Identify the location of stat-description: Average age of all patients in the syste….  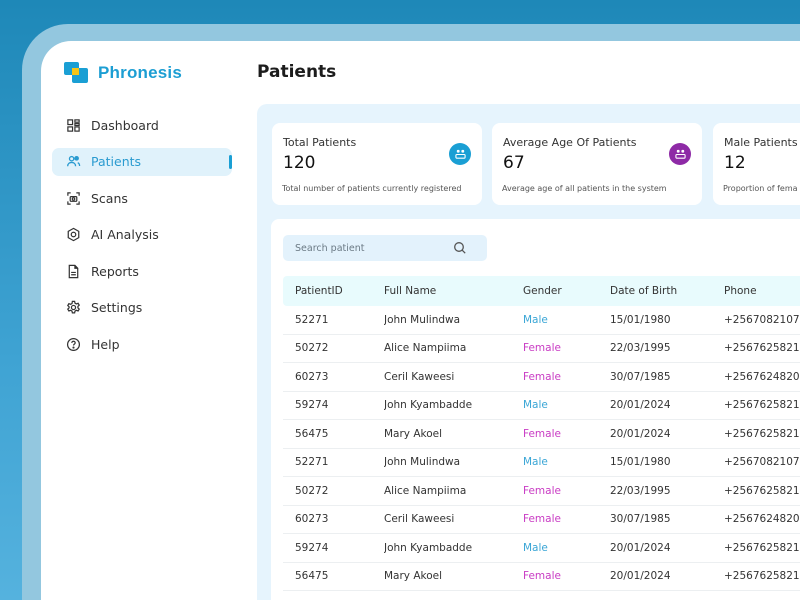
(584, 188).